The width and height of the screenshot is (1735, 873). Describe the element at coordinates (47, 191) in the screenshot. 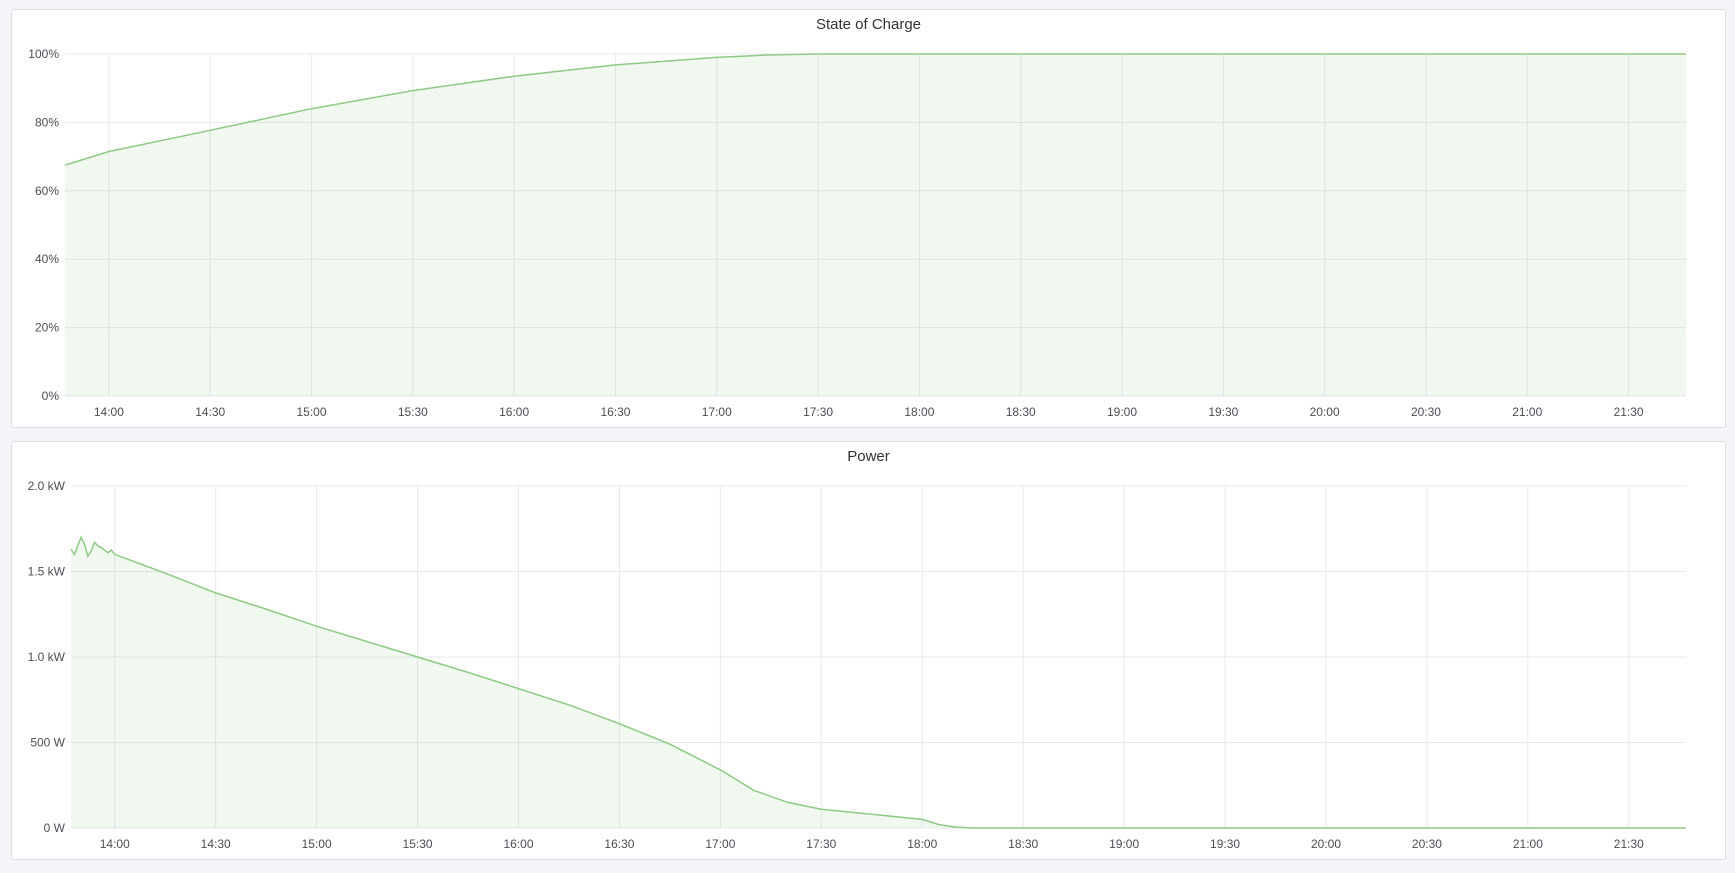

I see `y-tick-label: 60%` at that location.